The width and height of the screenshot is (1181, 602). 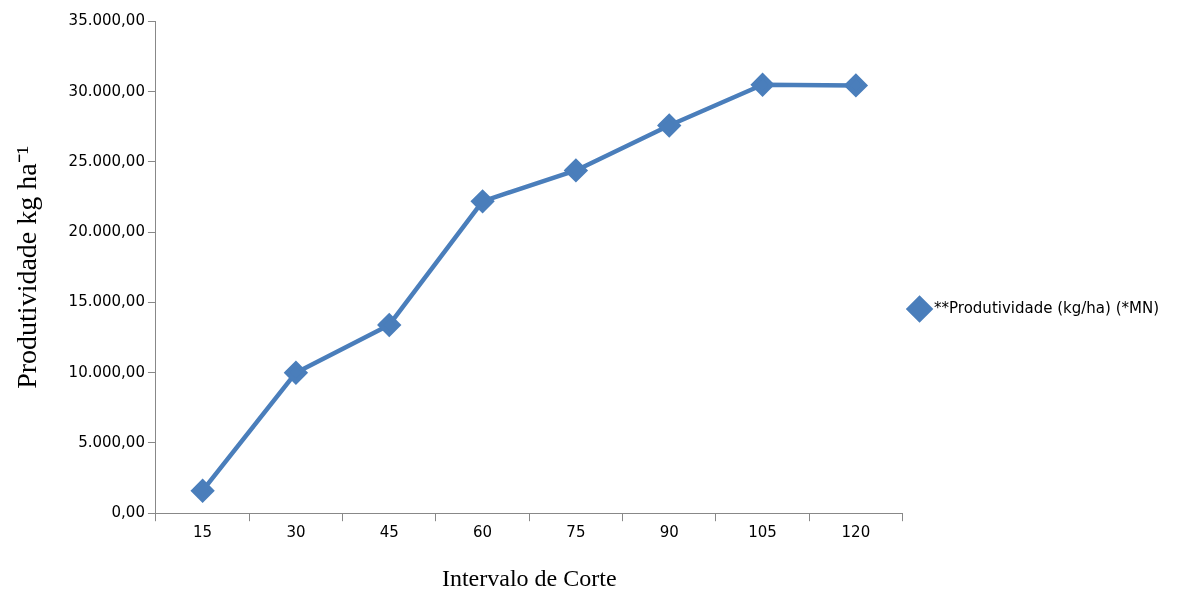 I want to click on y-tick-label: 35.000,00, so click(x=106, y=20).